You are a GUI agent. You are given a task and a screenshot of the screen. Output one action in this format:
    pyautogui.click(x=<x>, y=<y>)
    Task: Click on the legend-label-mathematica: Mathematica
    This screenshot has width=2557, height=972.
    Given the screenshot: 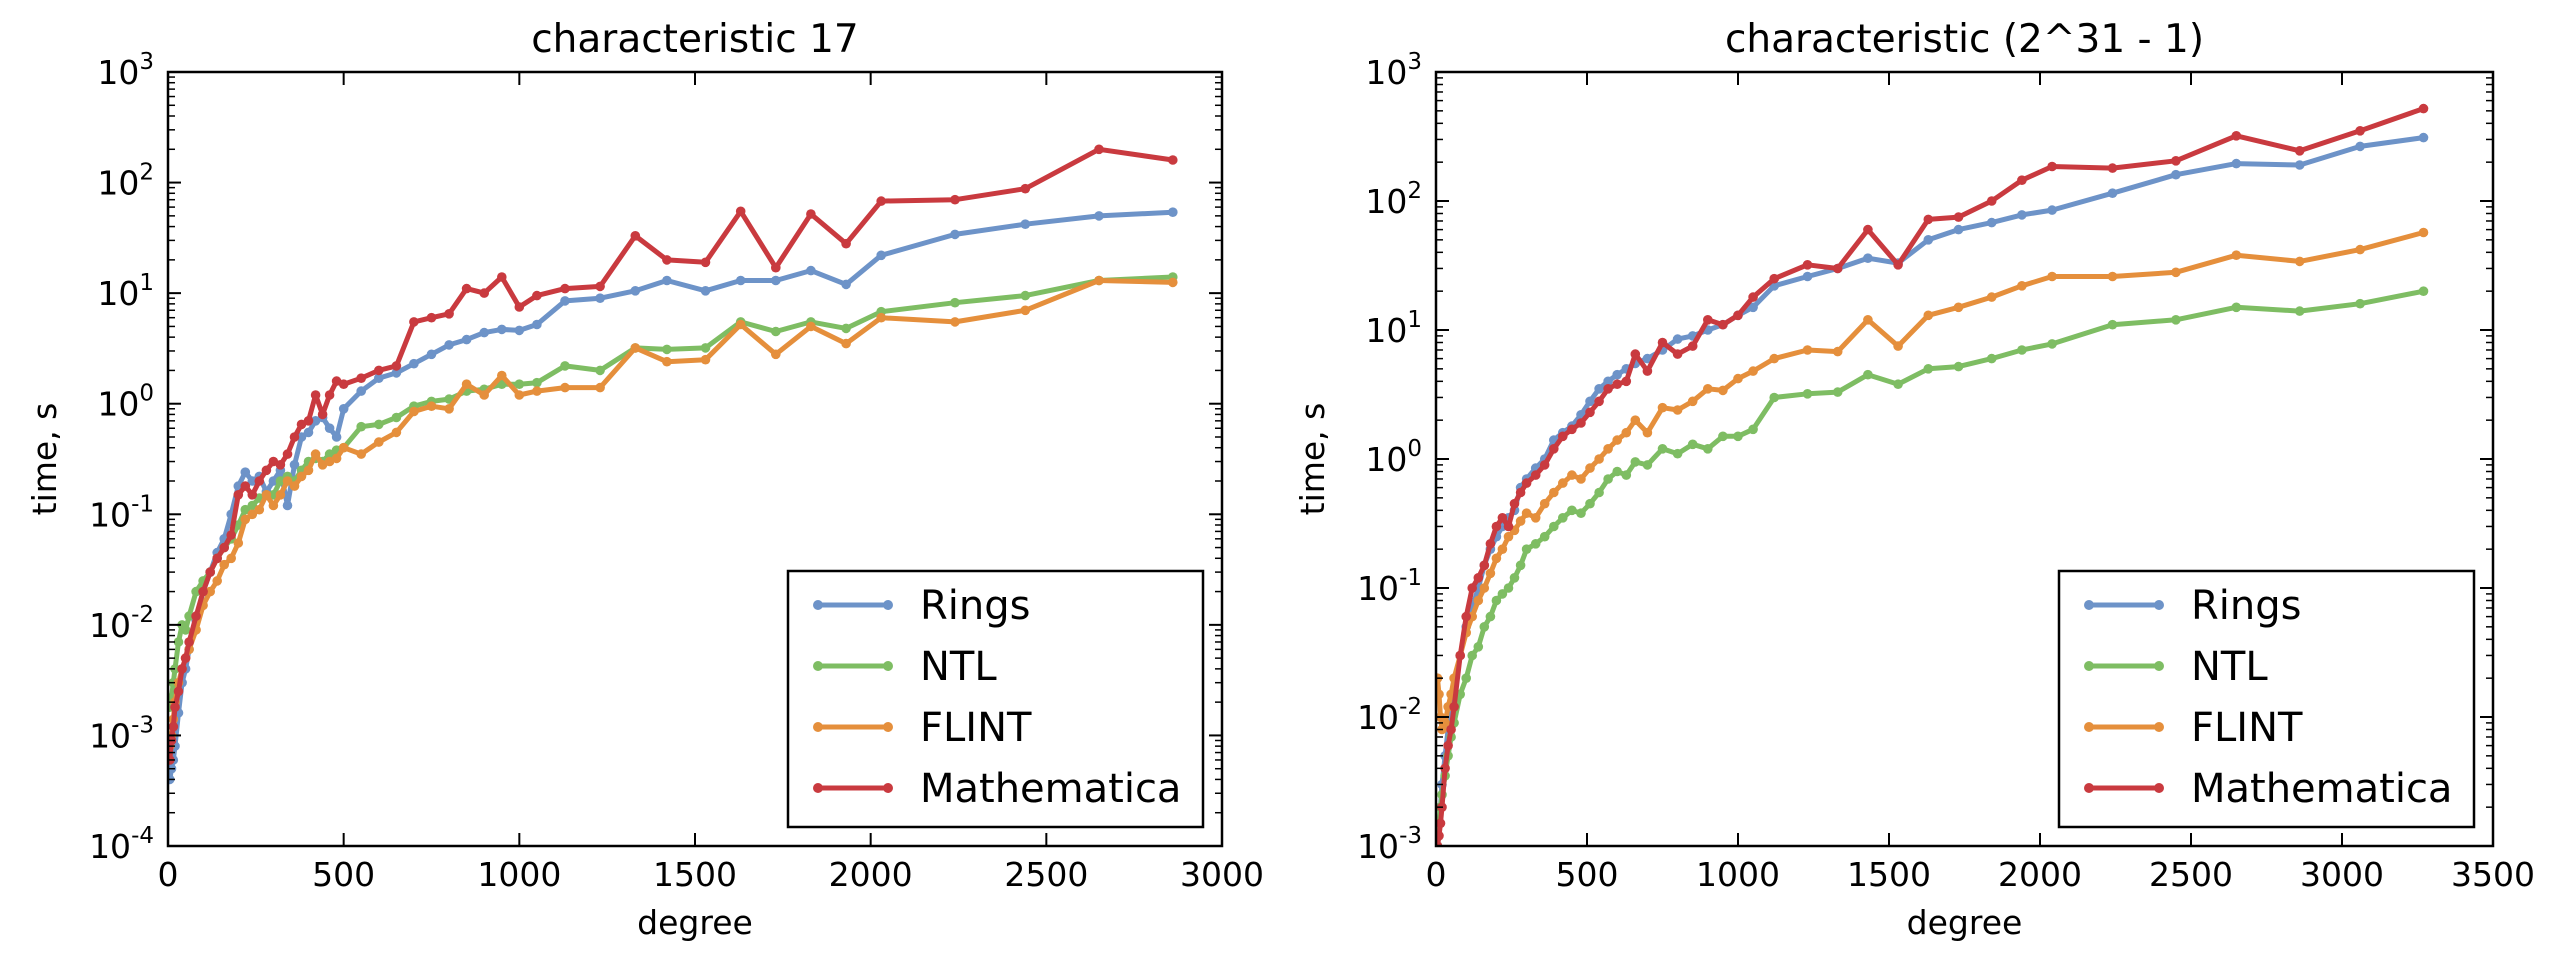 What is the action you would take?
    pyautogui.click(x=2321, y=789)
    